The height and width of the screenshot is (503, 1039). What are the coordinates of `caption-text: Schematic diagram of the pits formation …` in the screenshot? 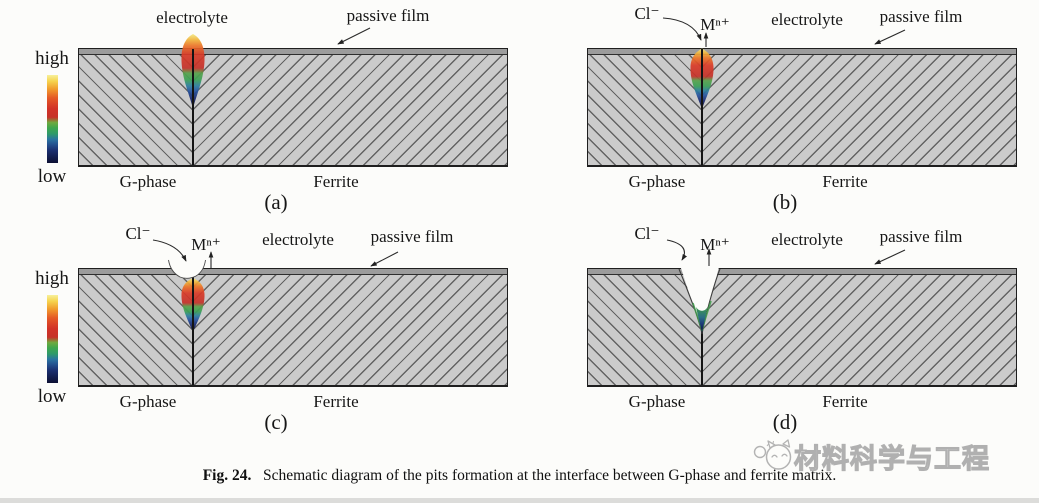 It's located at (550, 475).